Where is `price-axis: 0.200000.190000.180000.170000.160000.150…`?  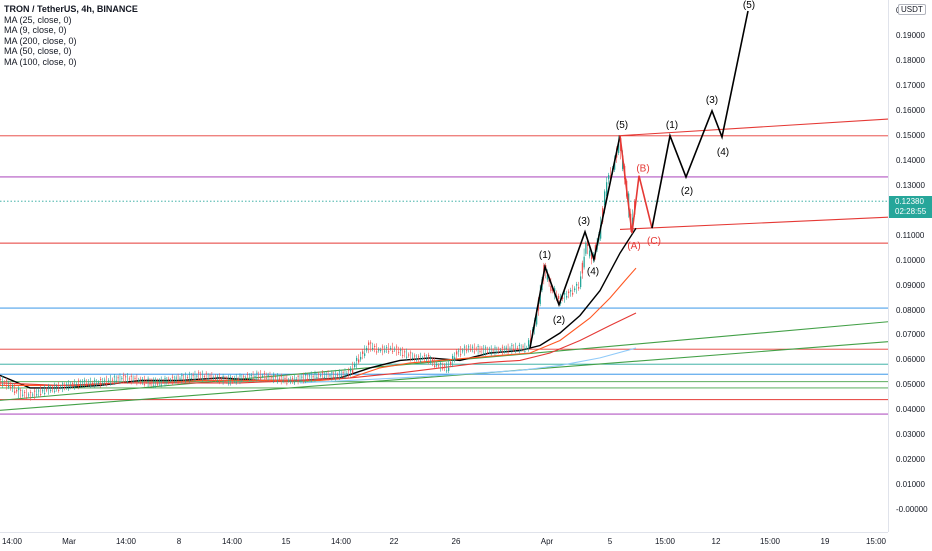
price-axis: 0.200000.190000.180000.170000.160000.150… is located at coordinates (910, 266).